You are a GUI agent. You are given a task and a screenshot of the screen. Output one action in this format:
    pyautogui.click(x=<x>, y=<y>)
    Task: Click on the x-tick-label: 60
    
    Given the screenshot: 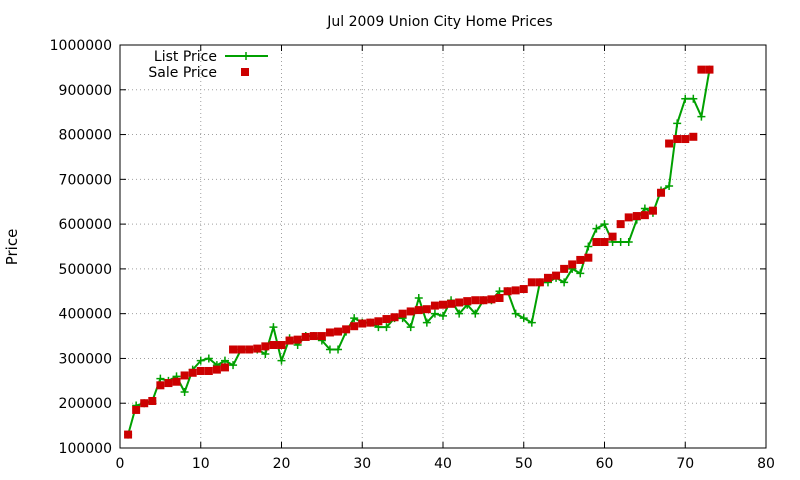 What is the action you would take?
    pyautogui.click(x=605, y=464)
    